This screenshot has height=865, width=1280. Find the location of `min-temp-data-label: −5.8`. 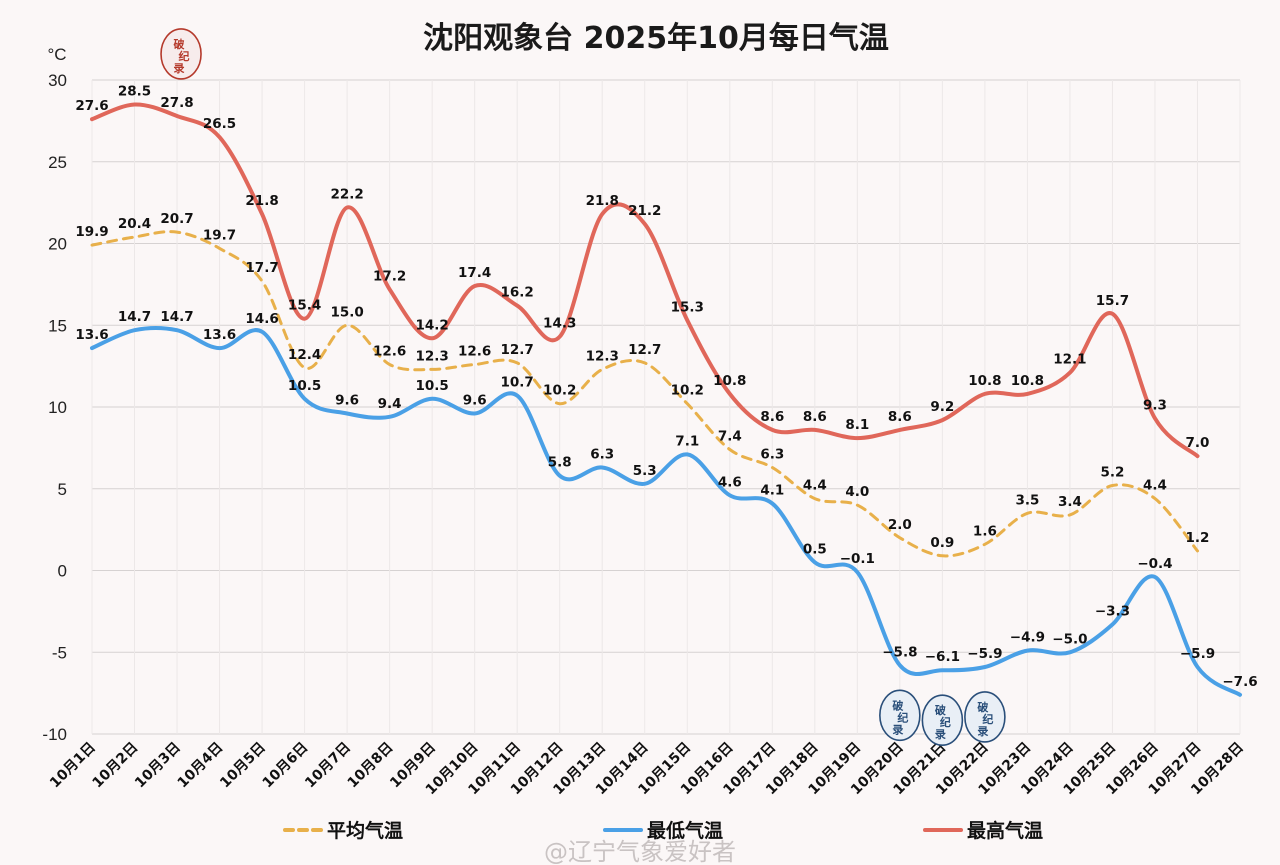

min-temp-data-label: −5.8 is located at coordinates (899, 652).